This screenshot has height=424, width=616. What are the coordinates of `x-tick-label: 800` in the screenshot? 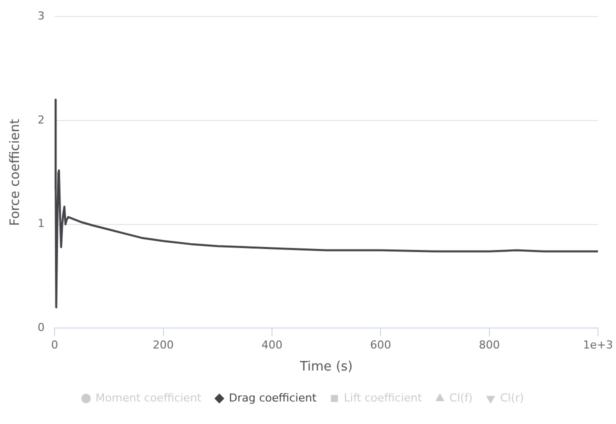 It's located at (489, 345).